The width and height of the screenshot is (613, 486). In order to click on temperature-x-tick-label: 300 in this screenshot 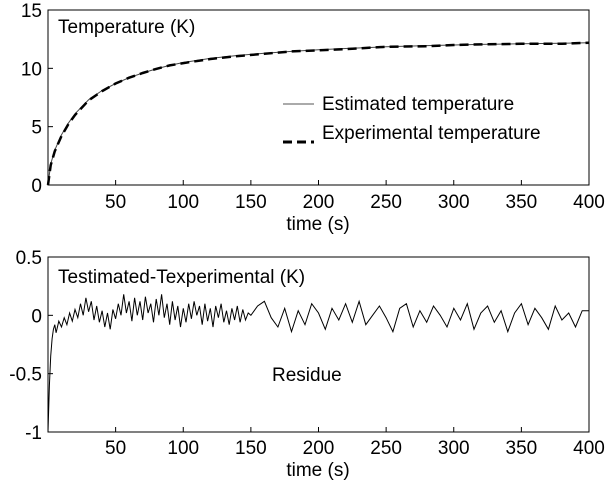, I will do `click(454, 202)`.